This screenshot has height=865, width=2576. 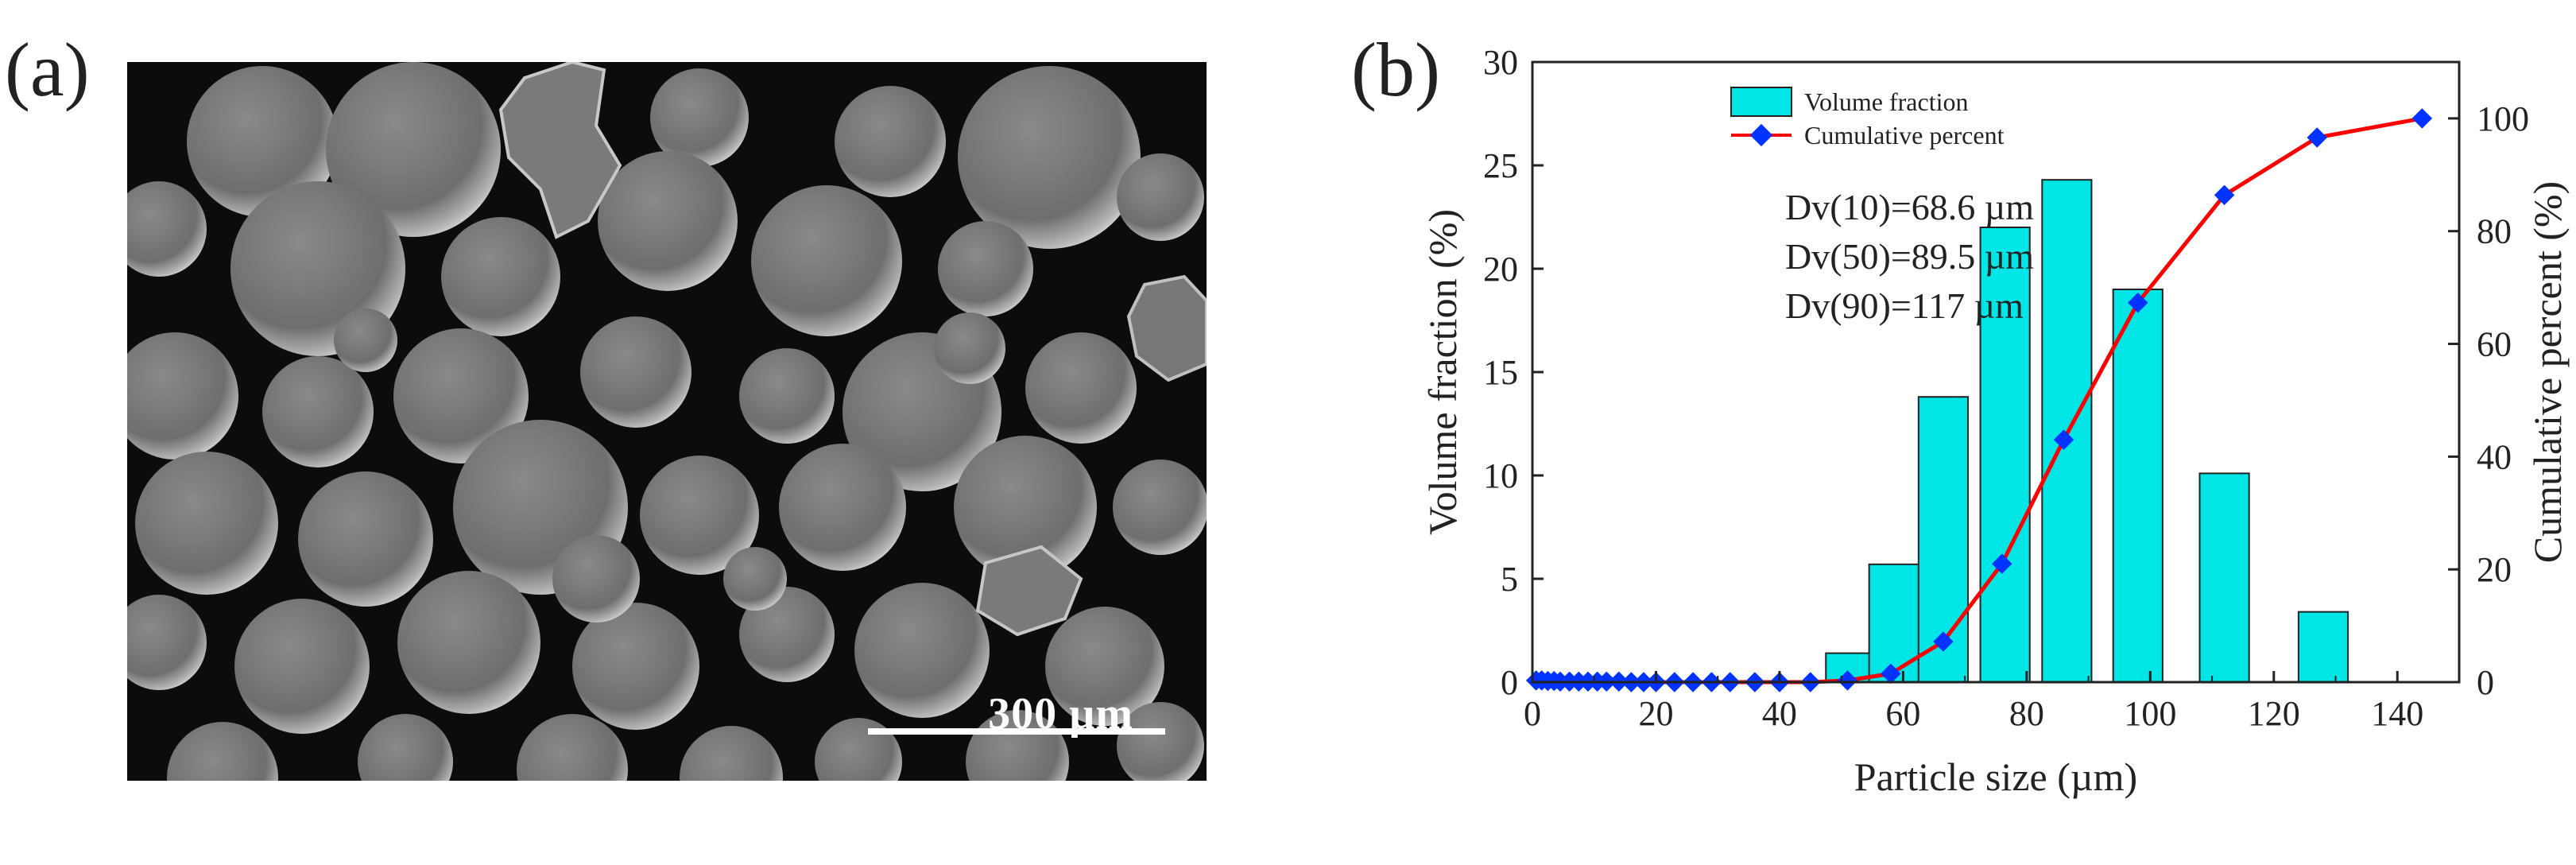 What do you see at coordinates (1500, 476) in the screenshot?
I see `y-left-tick-label: 10` at bounding box center [1500, 476].